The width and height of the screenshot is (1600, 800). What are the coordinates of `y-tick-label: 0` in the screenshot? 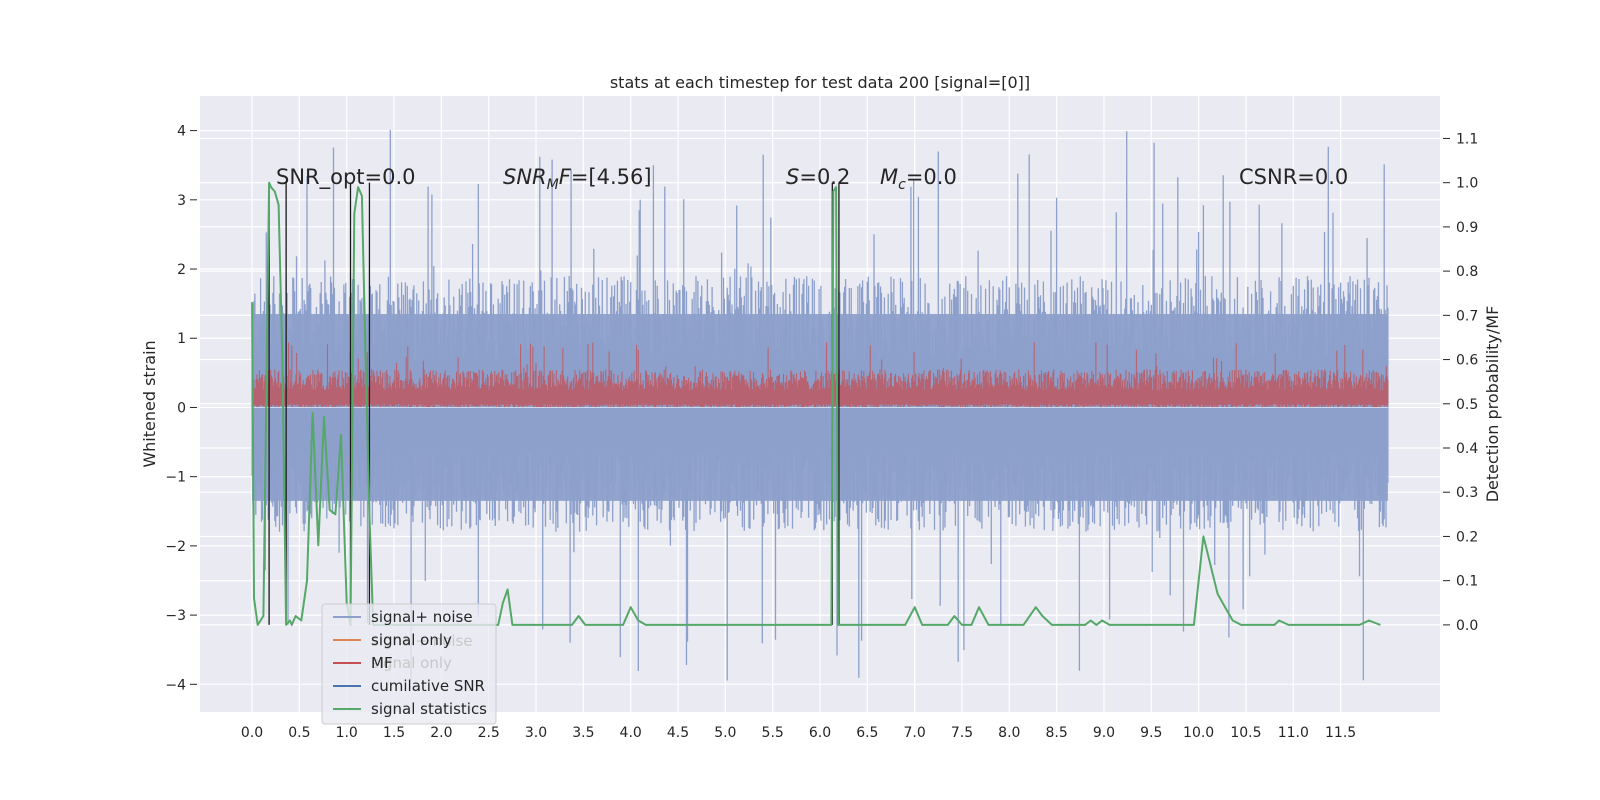 It's located at (181, 408).